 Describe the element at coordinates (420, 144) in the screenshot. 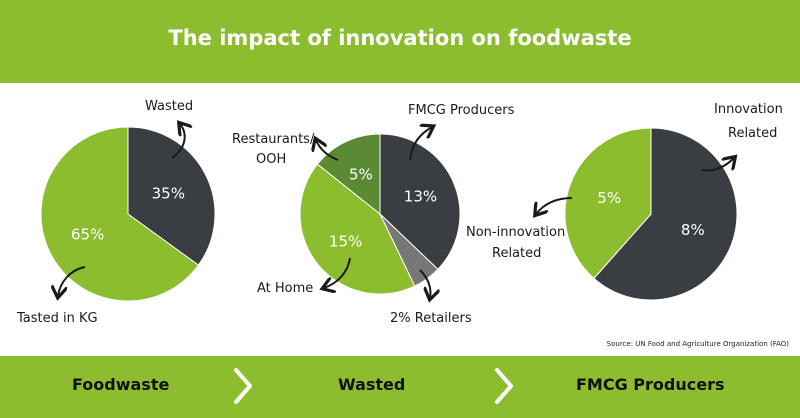

I see `arrow-fmcg` at that location.